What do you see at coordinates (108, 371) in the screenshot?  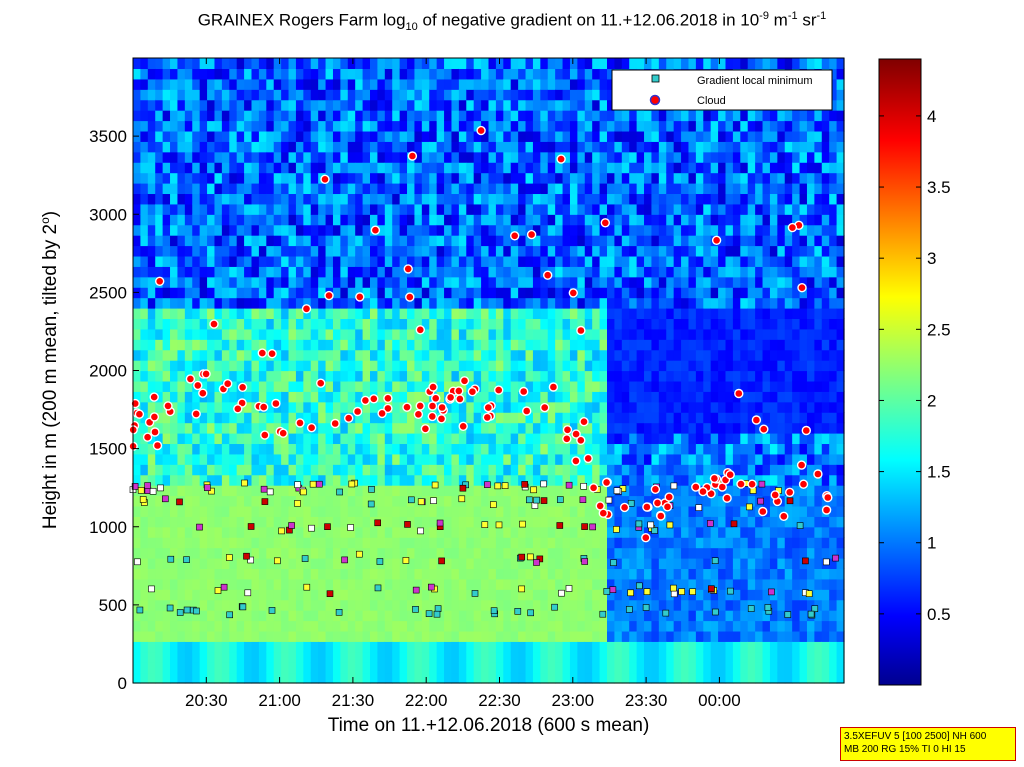 I see `y-tick-label: 2000` at bounding box center [108, 371].